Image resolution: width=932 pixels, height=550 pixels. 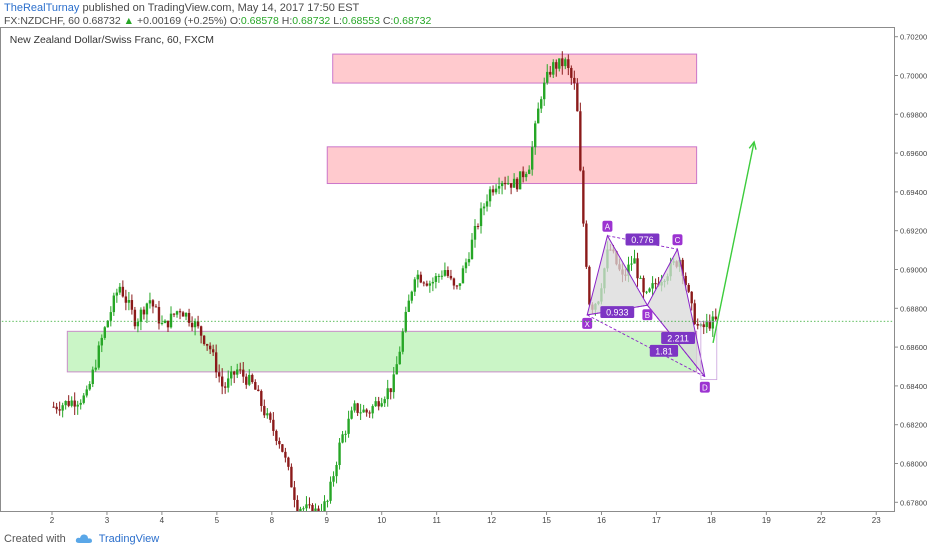 What do you see at coordinates (42, 8) in the screenshot?
I see `author-link: TheRealTurnay` at bounding box center [42, 8].